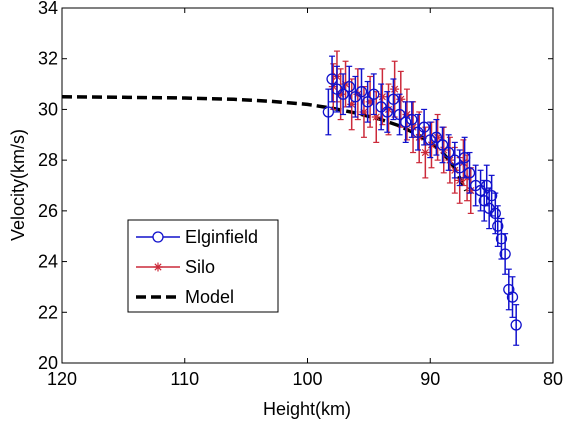  I want to click on legend-entry-elginfield: Elginfield, so click(197, 237).